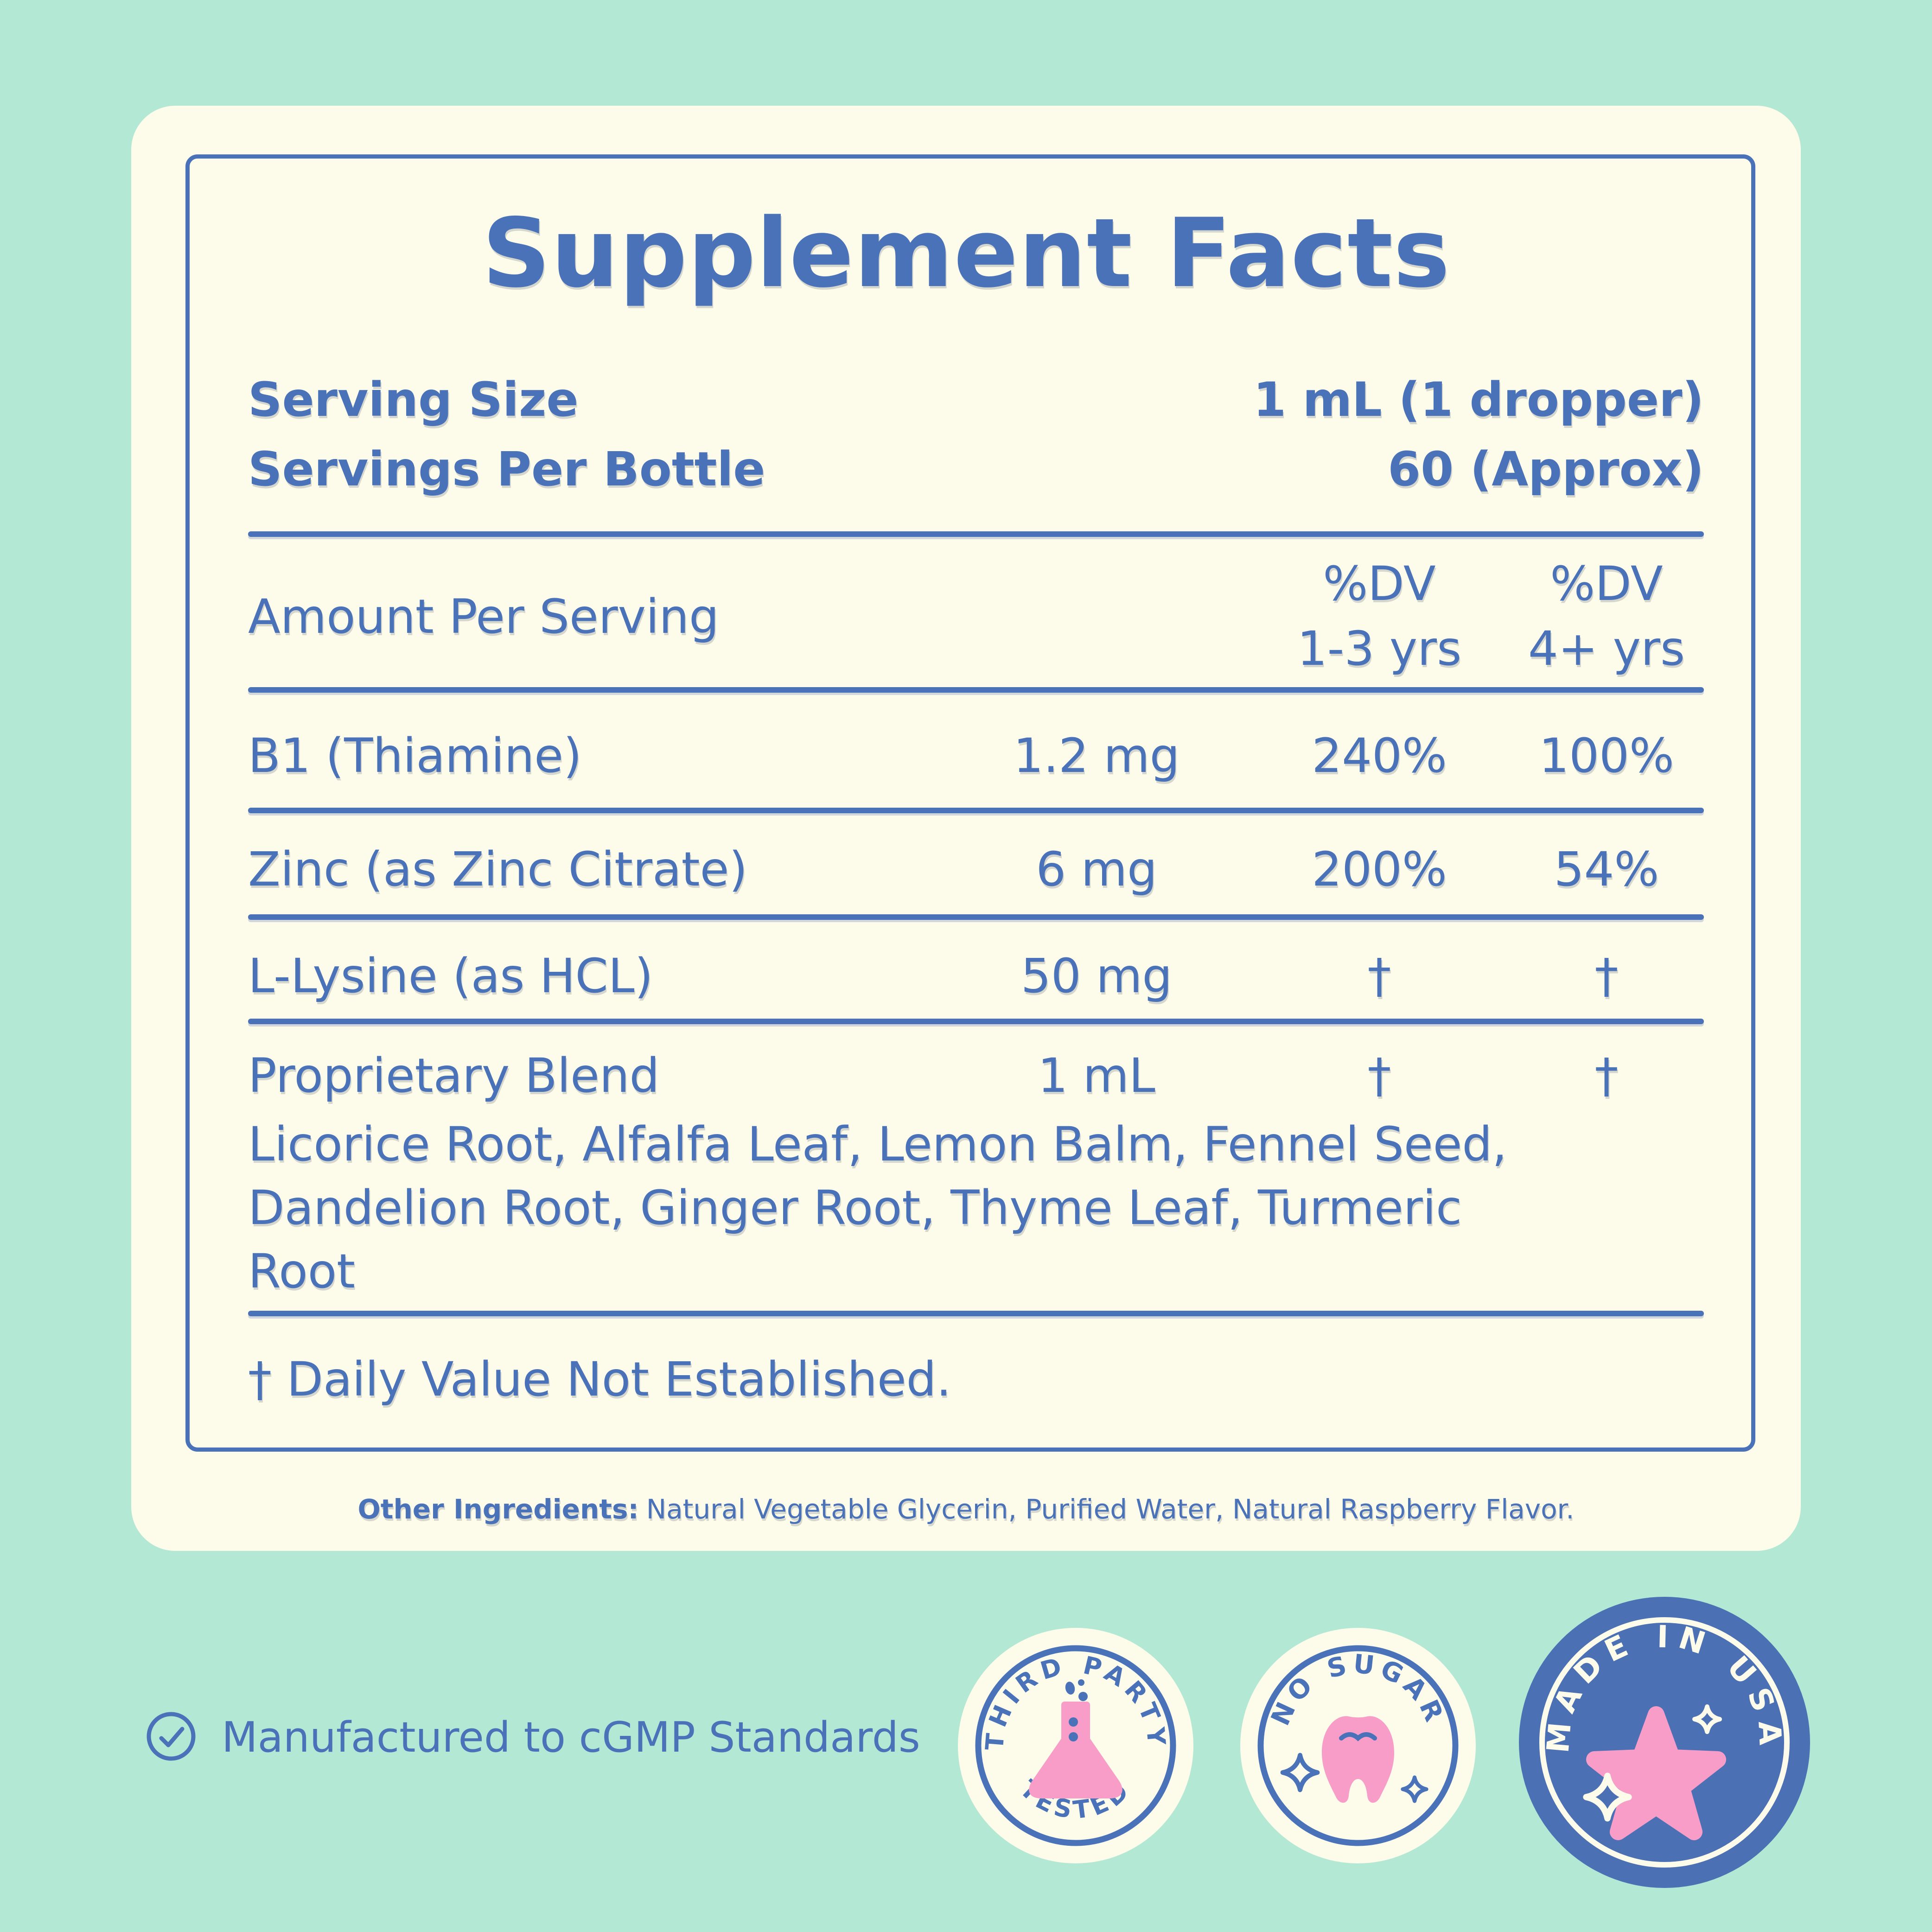  What do you see at coordinates (454, 1076) in the screenshot?
I see `row-name: Proprietary Blend` at bounding box center [454, 1076].